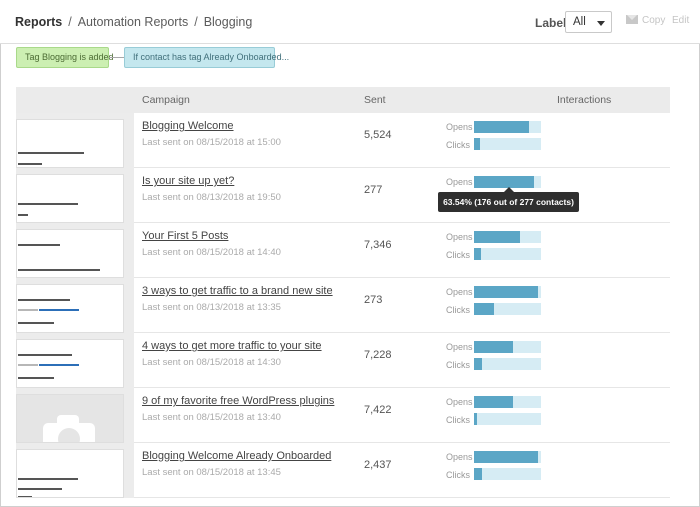 The image size is (700, 507). I want to click on campaign-link: Blogging Welcome, so click(188, 126).